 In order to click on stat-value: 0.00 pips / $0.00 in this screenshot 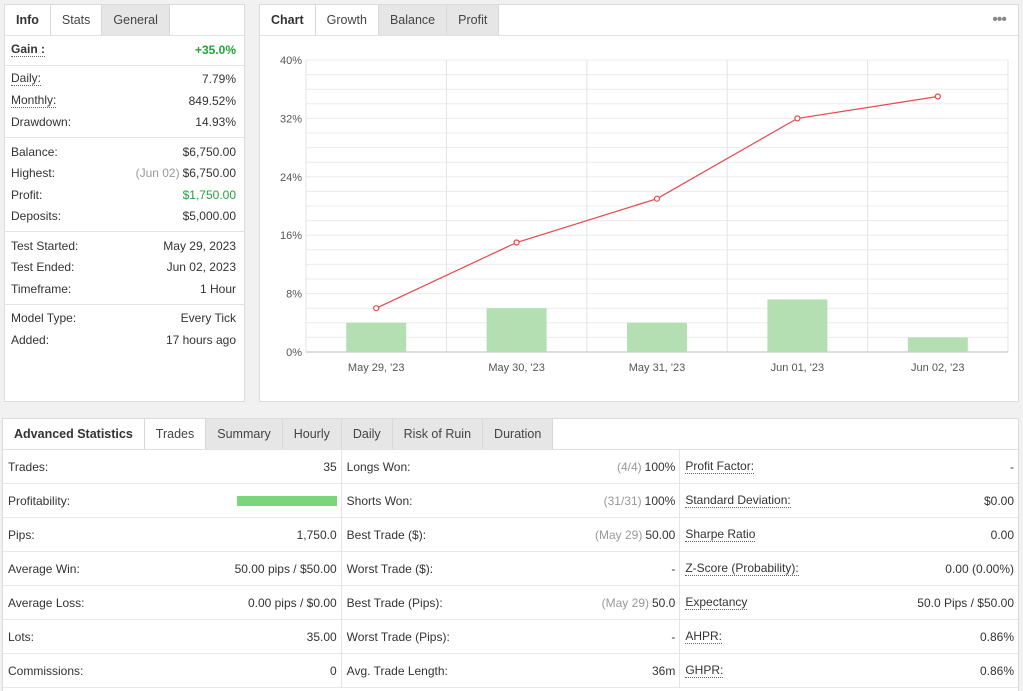, I will do `click(292, 603)`.